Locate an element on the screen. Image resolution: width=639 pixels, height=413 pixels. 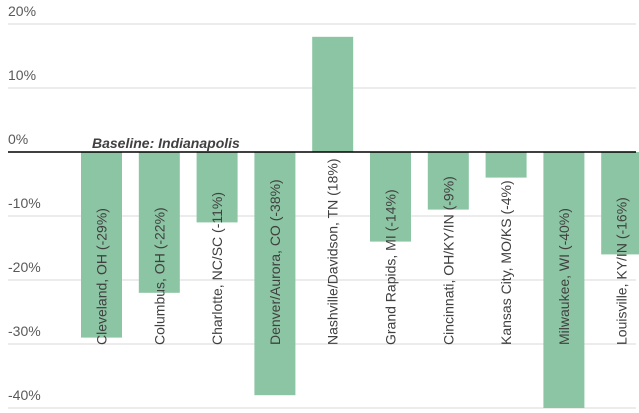
baseline-annotation: Baseline: Indianapolis is located at coordinates (166, 143).